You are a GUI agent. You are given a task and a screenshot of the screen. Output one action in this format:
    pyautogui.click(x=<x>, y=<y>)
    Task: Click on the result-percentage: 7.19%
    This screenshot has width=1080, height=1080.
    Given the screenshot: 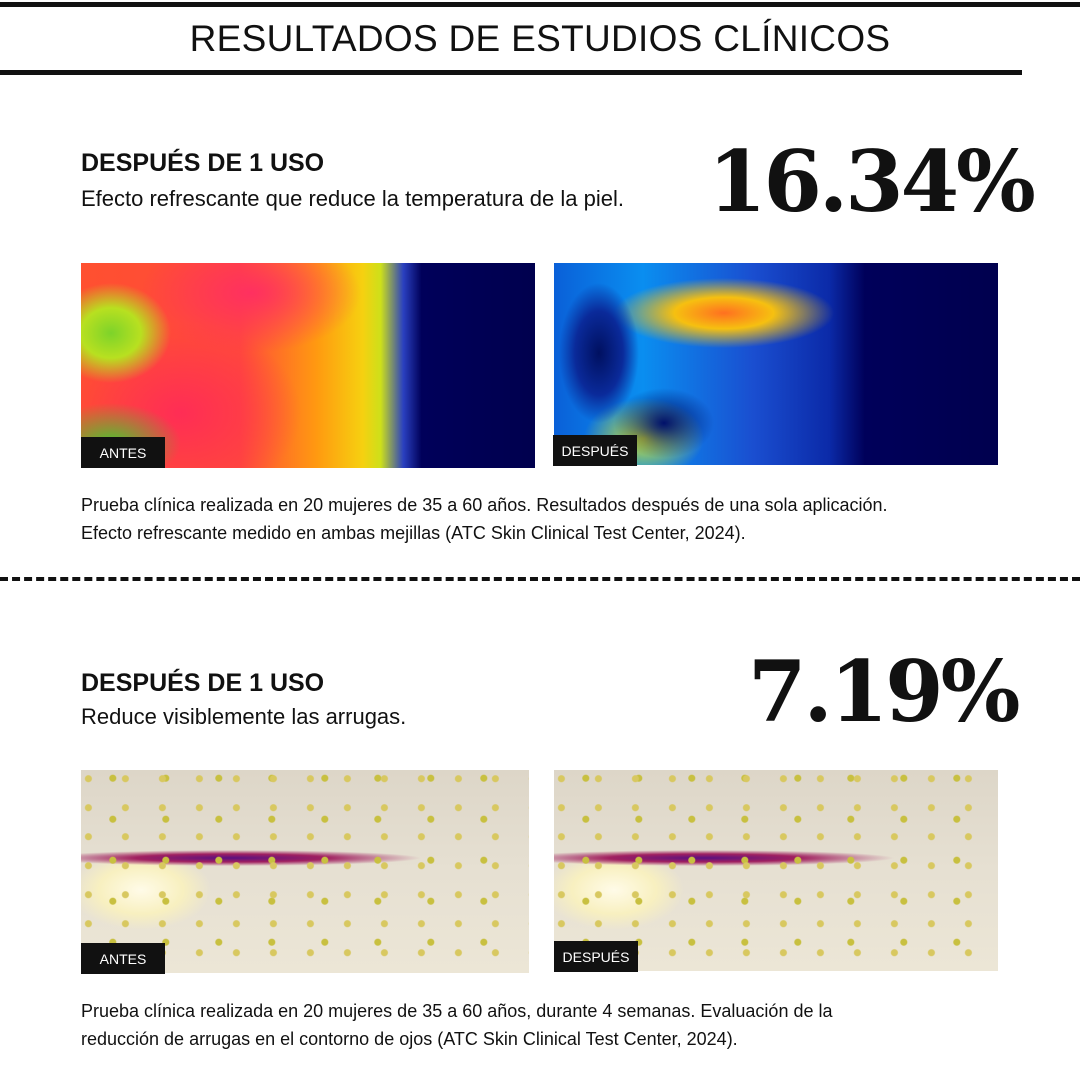 What is the action you would take?
    pyautogui.click(x=884, y=691)
    